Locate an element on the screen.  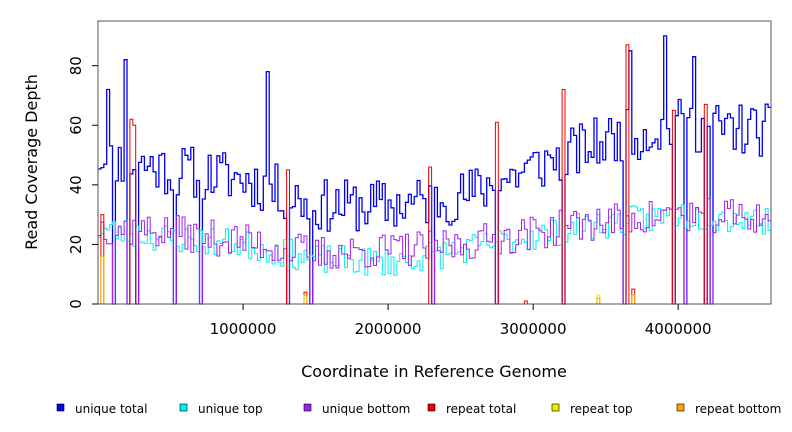
y-tick-label: 80 is located at coordinates (76, 65).